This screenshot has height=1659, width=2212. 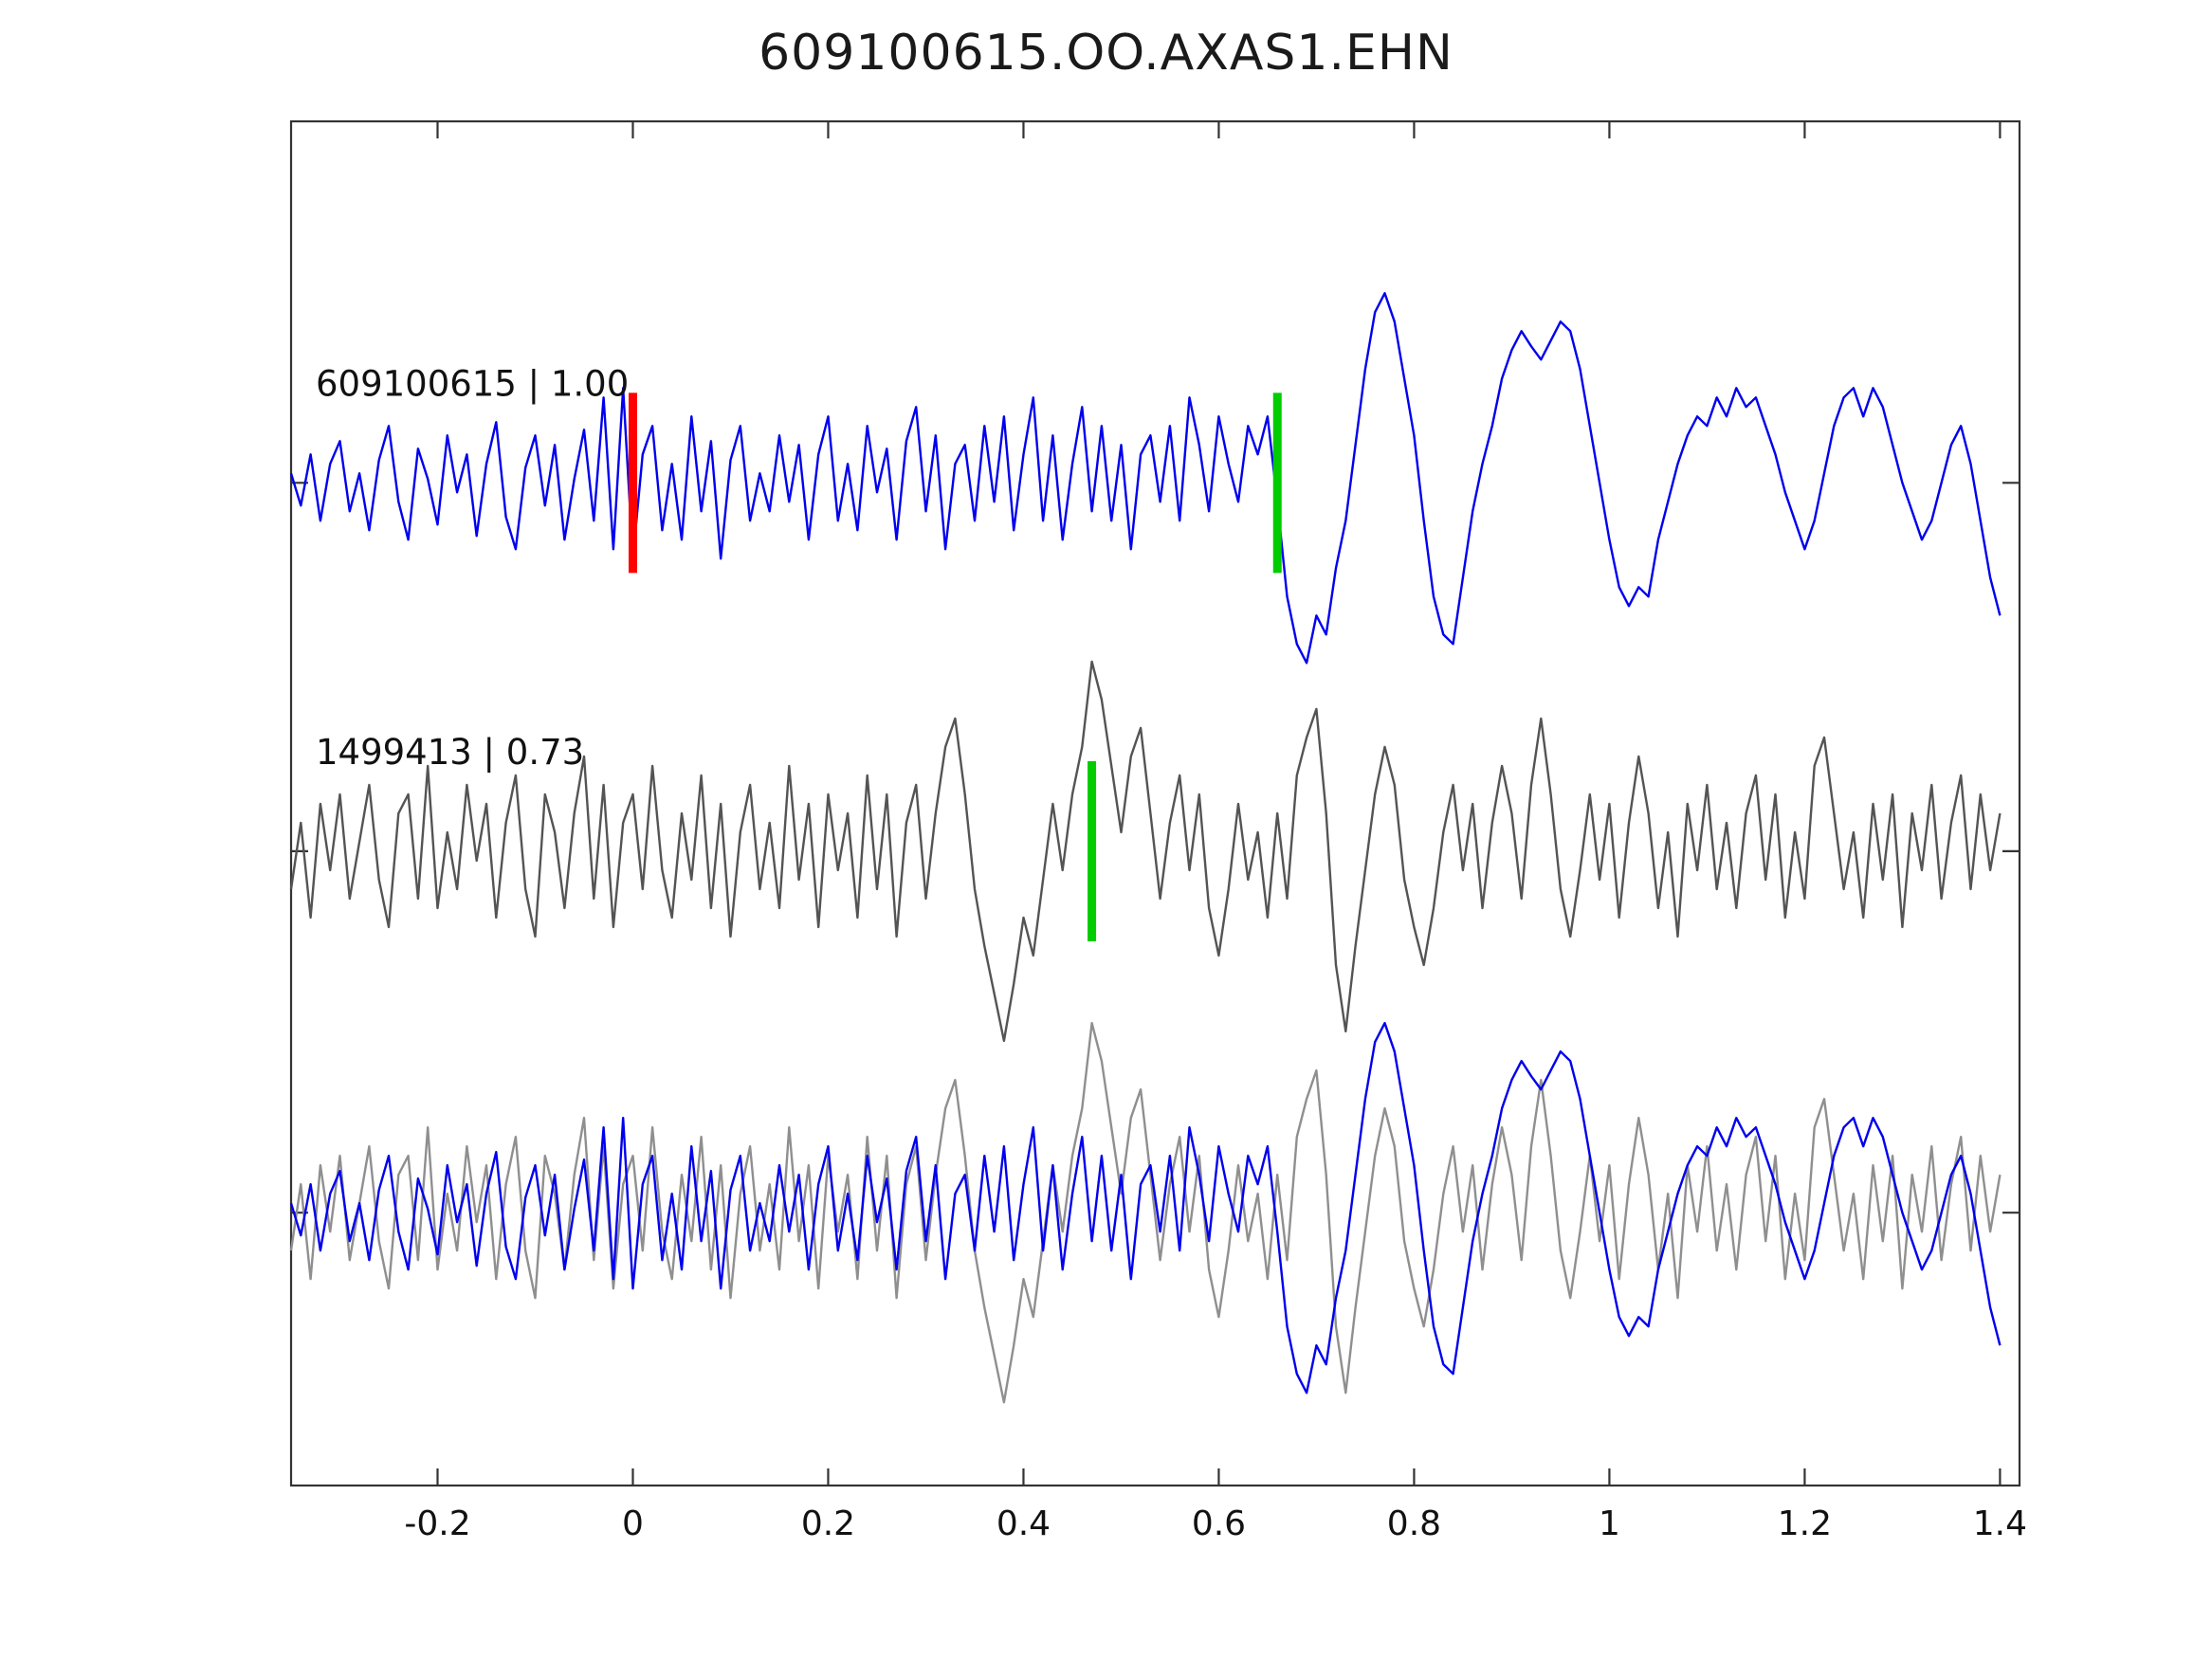 I want to click on x-tick-label: 0, so click(x=633, y=1523).